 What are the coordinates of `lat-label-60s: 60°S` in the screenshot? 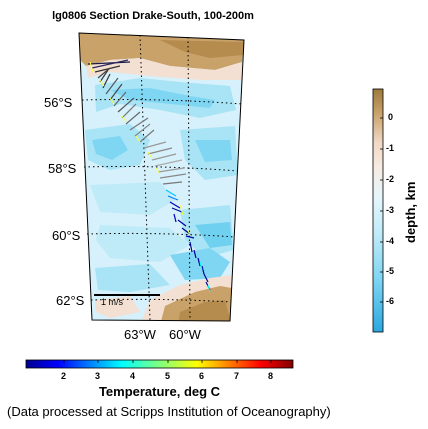 It's located at (66, 235).